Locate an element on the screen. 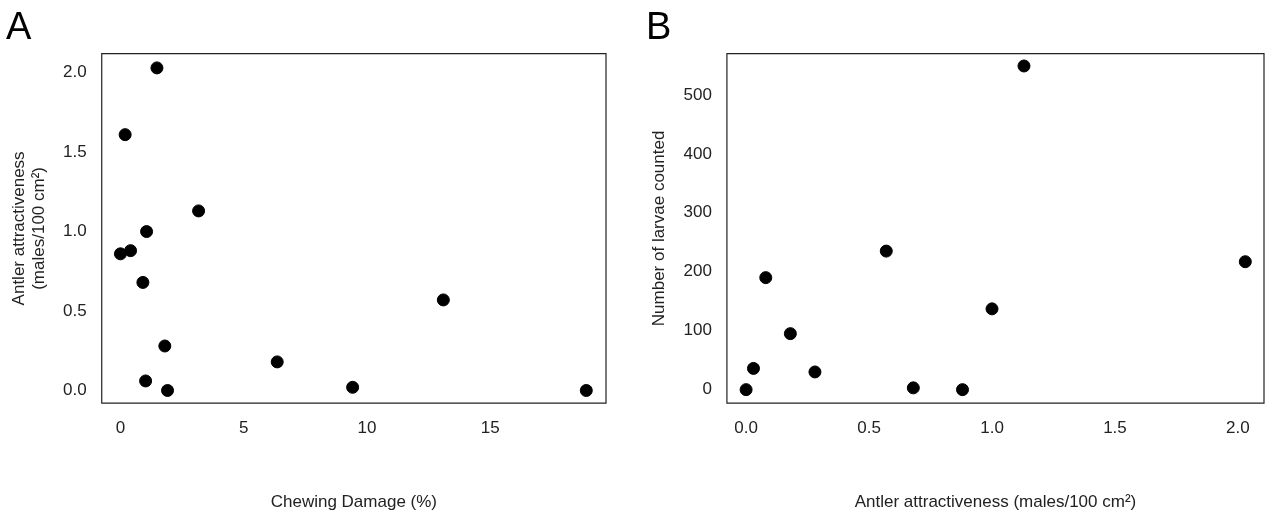 The image size is (1277, 531). x-axis-title: Chewing Damage (%) is located at coordinates (354, 502).